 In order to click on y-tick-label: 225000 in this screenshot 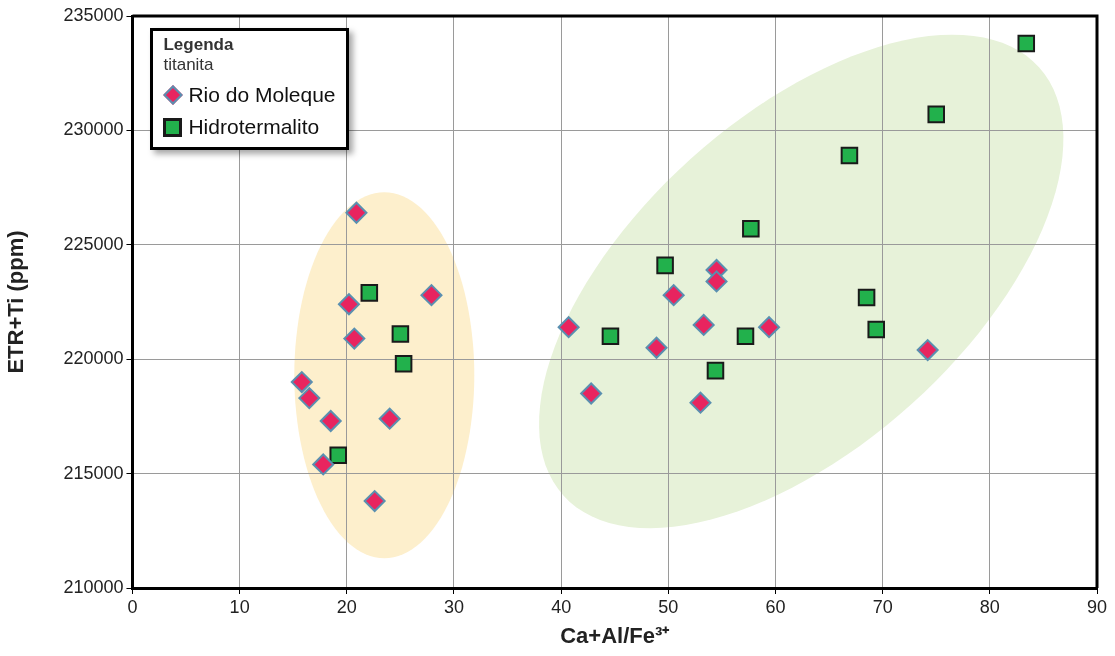, I will do `click(93, 243)`.